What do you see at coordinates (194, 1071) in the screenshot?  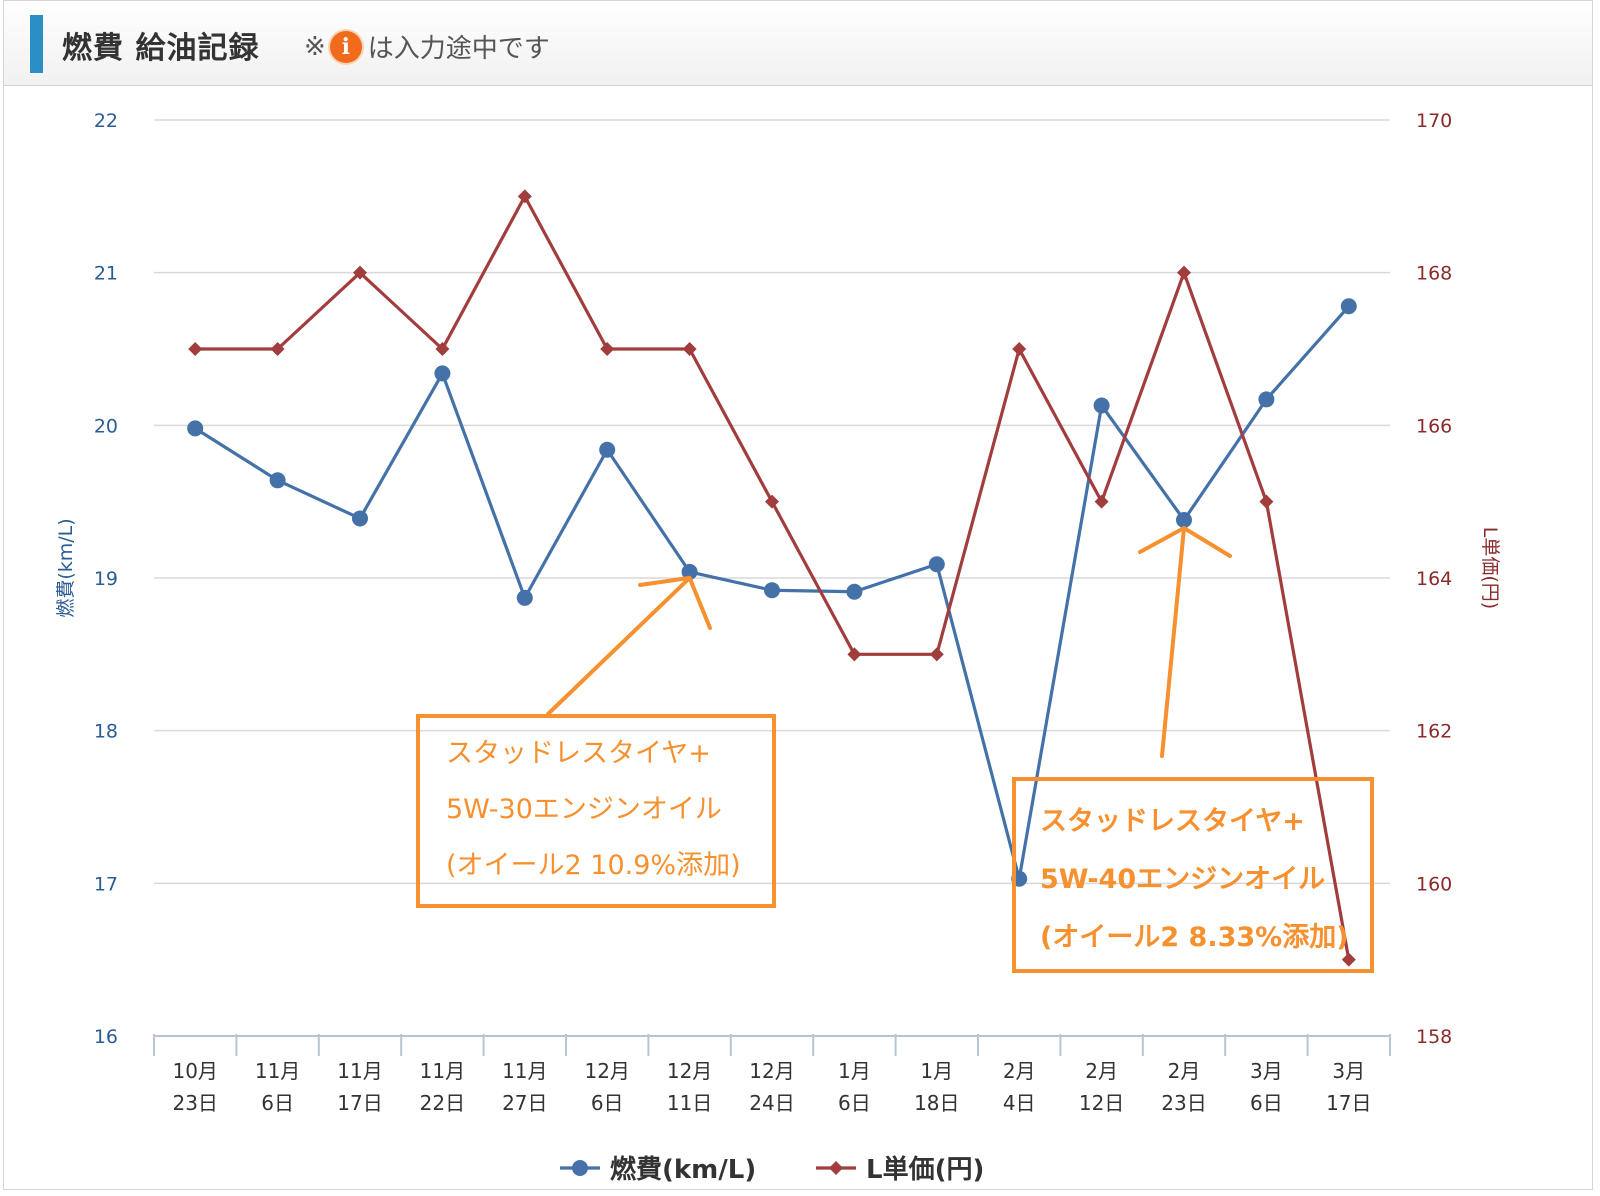 I see `x-tick-label-month: 10月` at bounding box center [194, 1071].